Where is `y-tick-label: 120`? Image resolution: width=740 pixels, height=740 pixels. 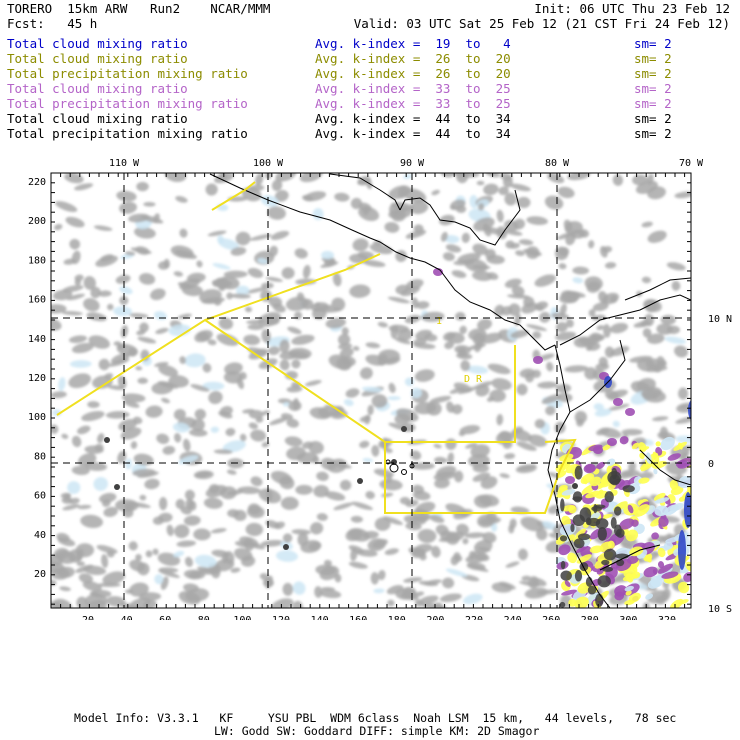 y-tick-label: 120 is located at coordinates (37, 378).